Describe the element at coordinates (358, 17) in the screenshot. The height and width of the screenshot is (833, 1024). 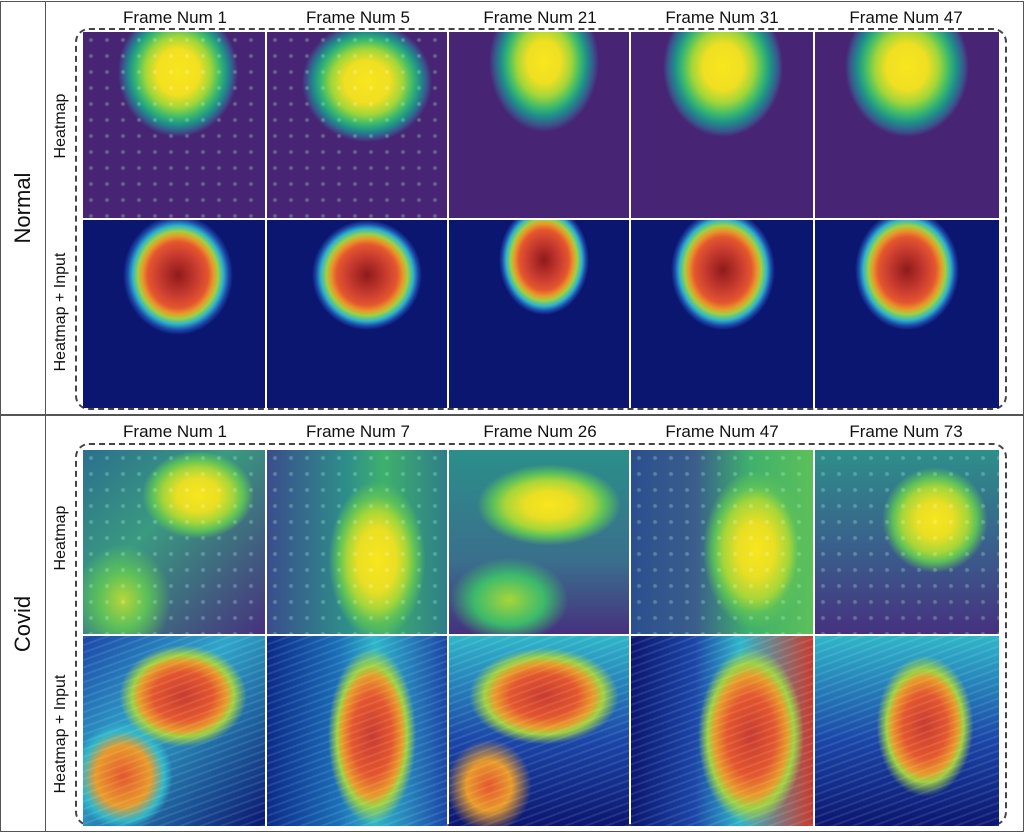
I see `normal-frame-header-2: Frame Num 5` at that location.